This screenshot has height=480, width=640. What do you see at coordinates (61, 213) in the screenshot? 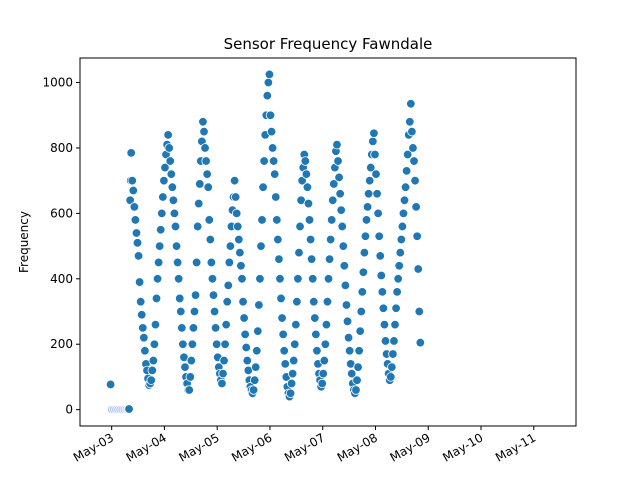
I see `y-tick-label: 600` at bounding box center [61, 213].